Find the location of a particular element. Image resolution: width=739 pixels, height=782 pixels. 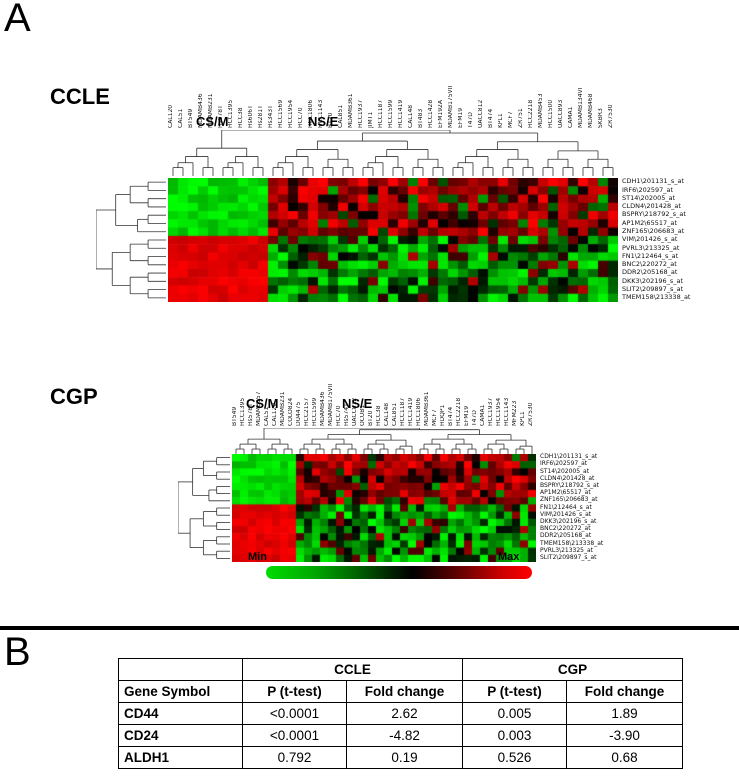

sample-label: MDAMB134VI is located at coordinates (581, 107).